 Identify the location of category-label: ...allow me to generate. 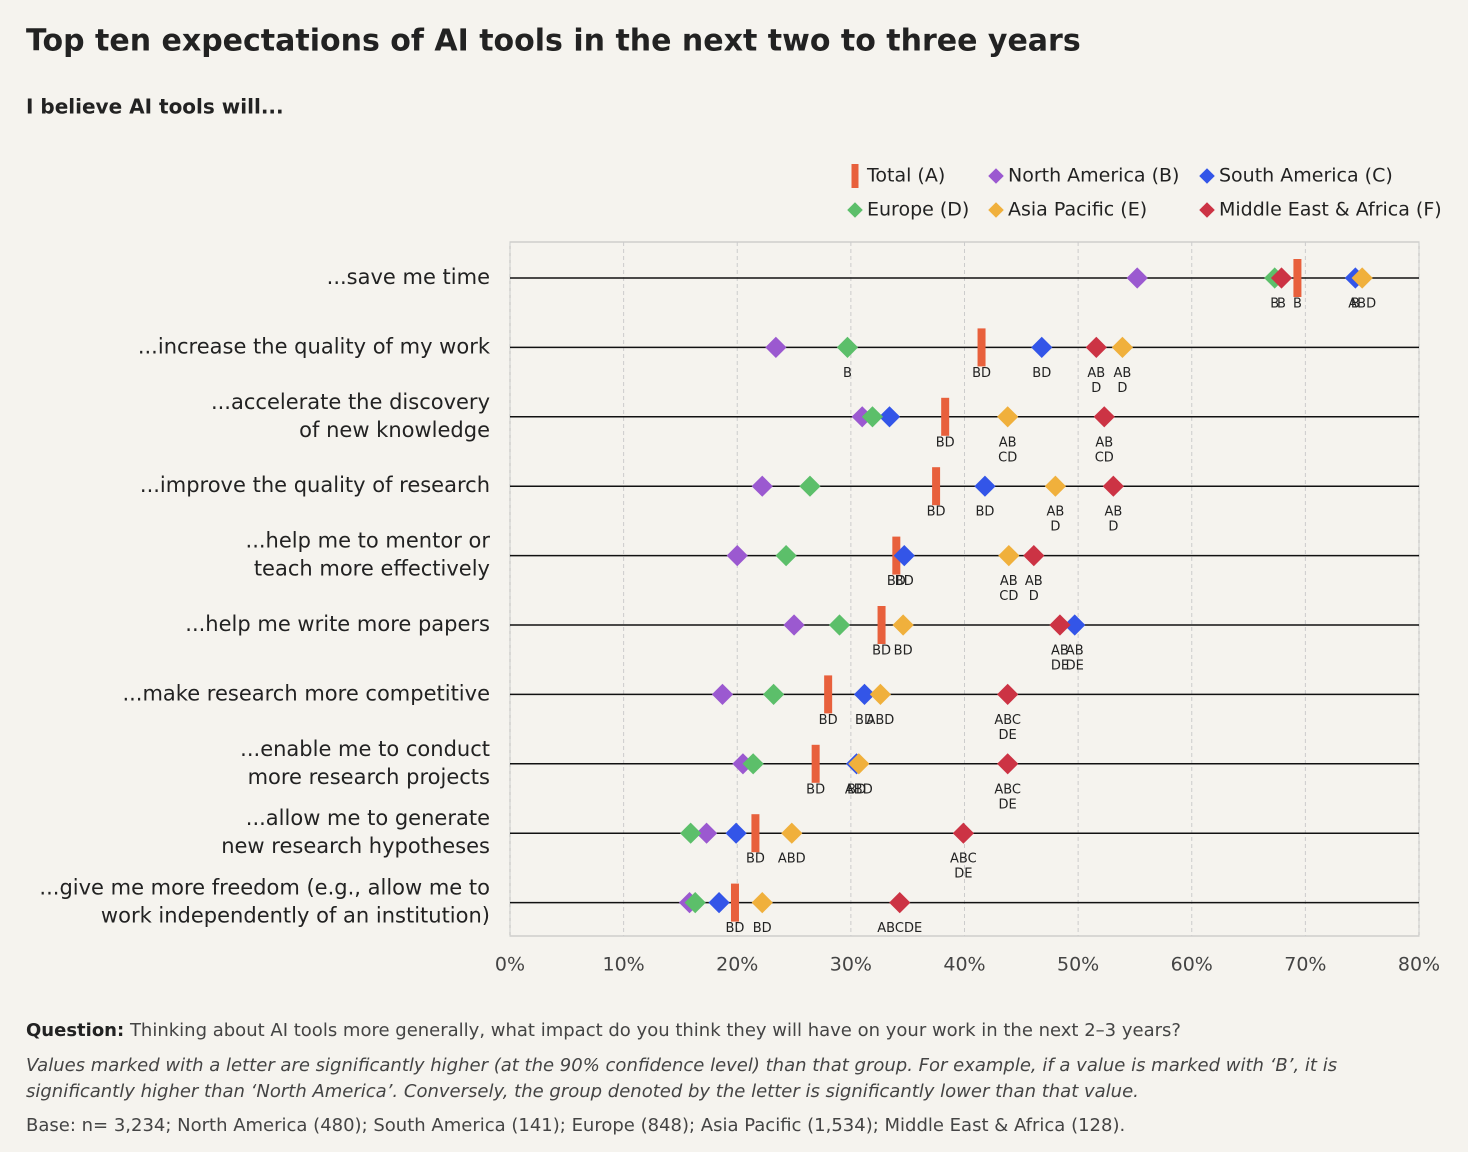
(368, 818).